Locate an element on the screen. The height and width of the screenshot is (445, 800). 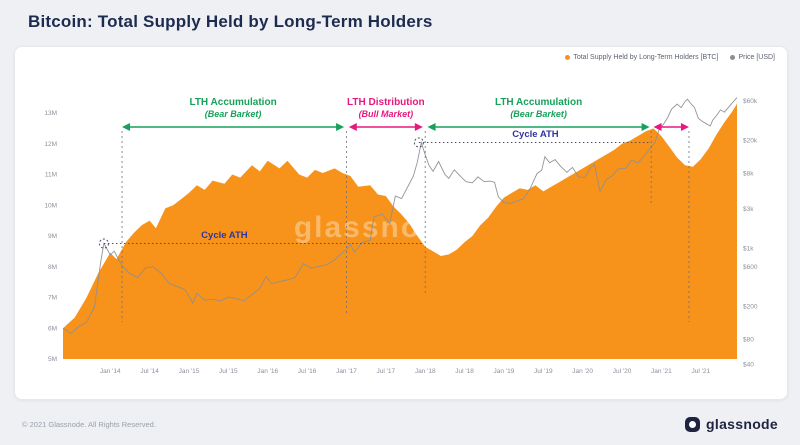
x-axis-tick: Jul '18 is located at coordinates (464, 371).